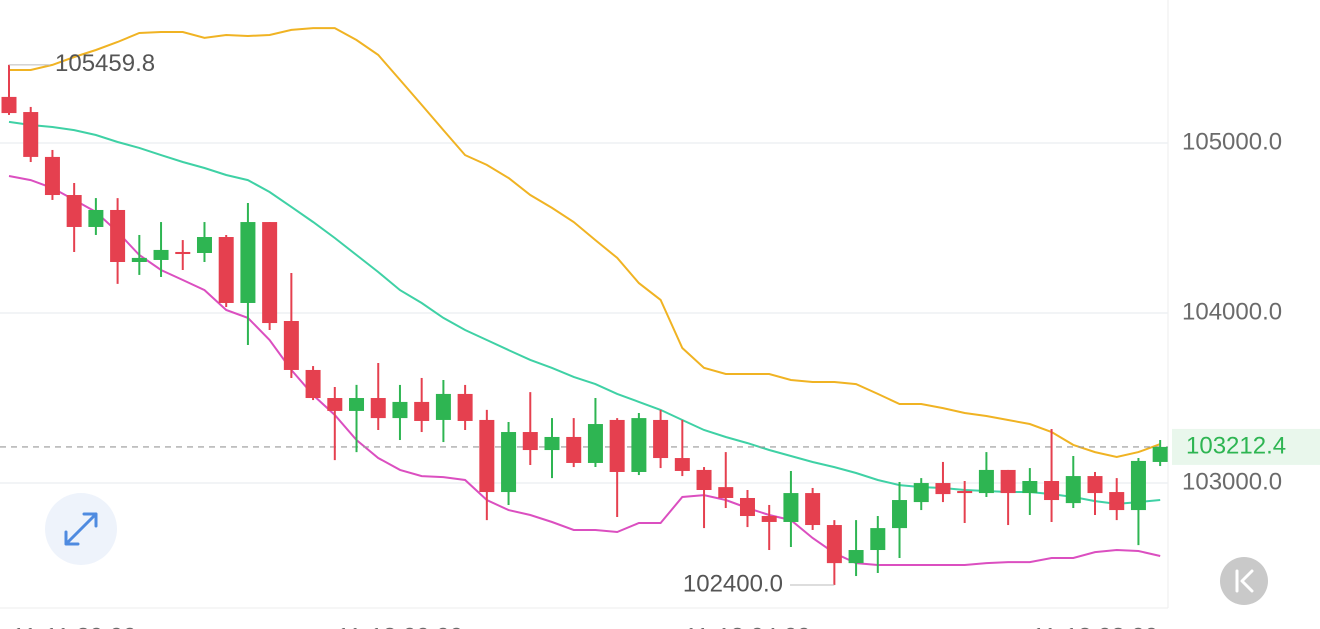  Describe the element at coordinates (747, 626) in the screenshot. I see `x-tick-label: 11-12 04:00` at that location.